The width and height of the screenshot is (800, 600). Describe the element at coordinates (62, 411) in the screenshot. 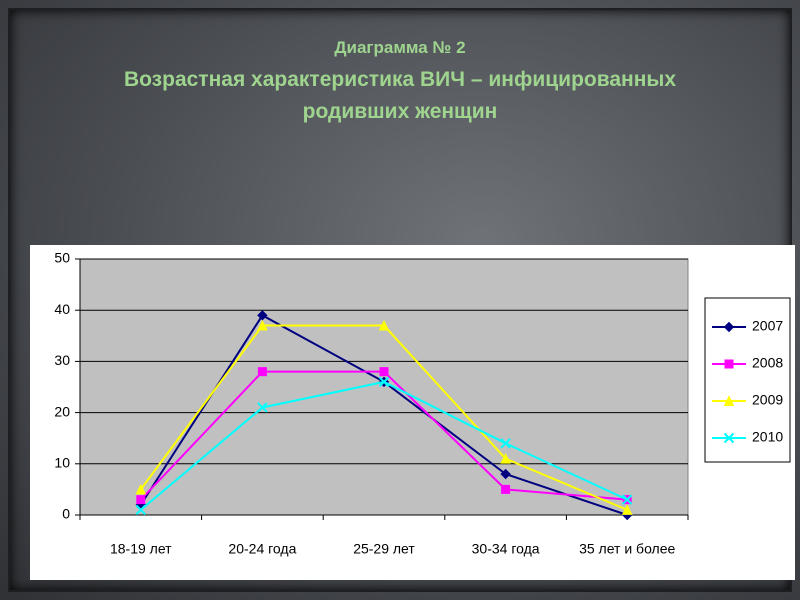

I see `y-tick-label: 20` at that location.